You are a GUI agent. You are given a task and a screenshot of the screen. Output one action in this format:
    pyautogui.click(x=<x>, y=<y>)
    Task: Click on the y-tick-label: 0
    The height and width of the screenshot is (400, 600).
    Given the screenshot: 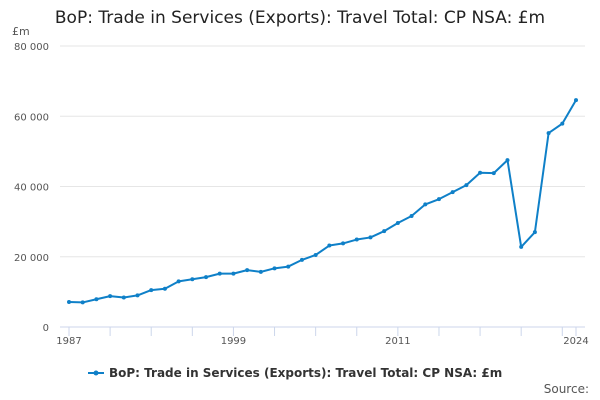 What is the action you would take?
    pyautogui.click(x=46, y=328)
    